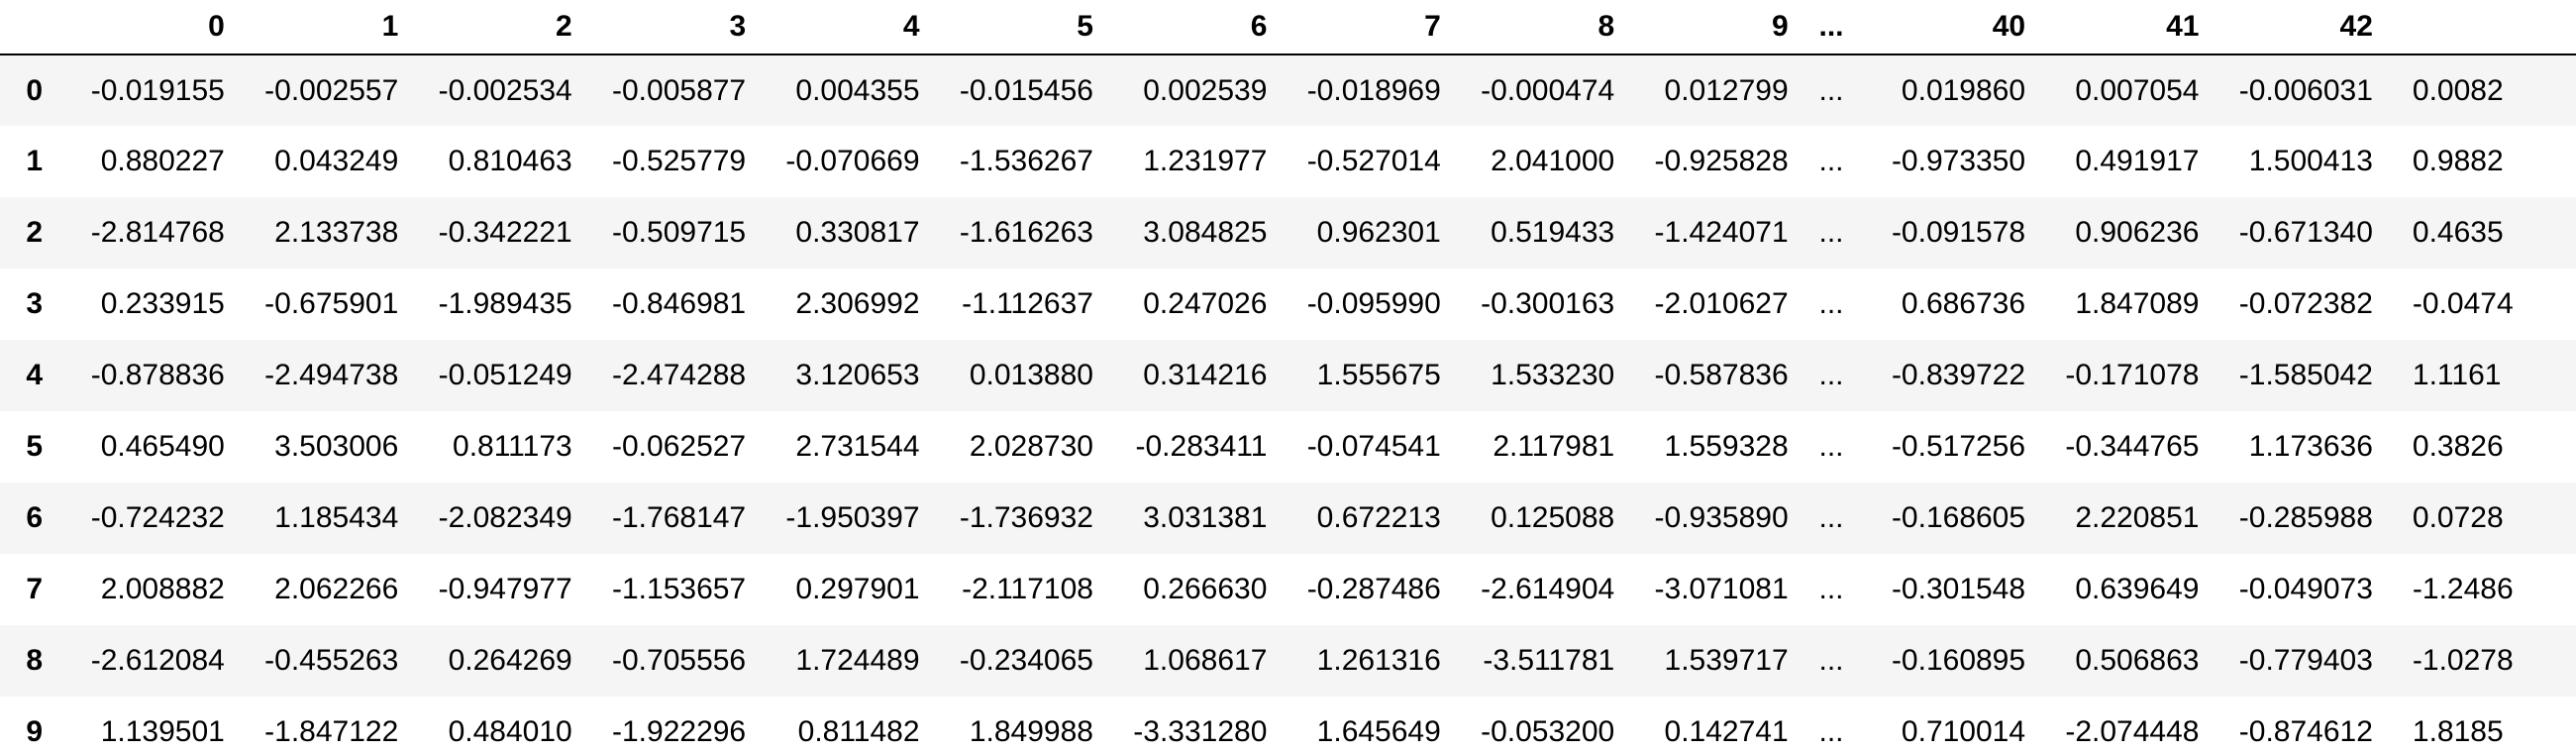 Image resolution: width=2576 pixels, height=753 pixels. I want to click on table-cell: -0.095990, so click(1373, 303).